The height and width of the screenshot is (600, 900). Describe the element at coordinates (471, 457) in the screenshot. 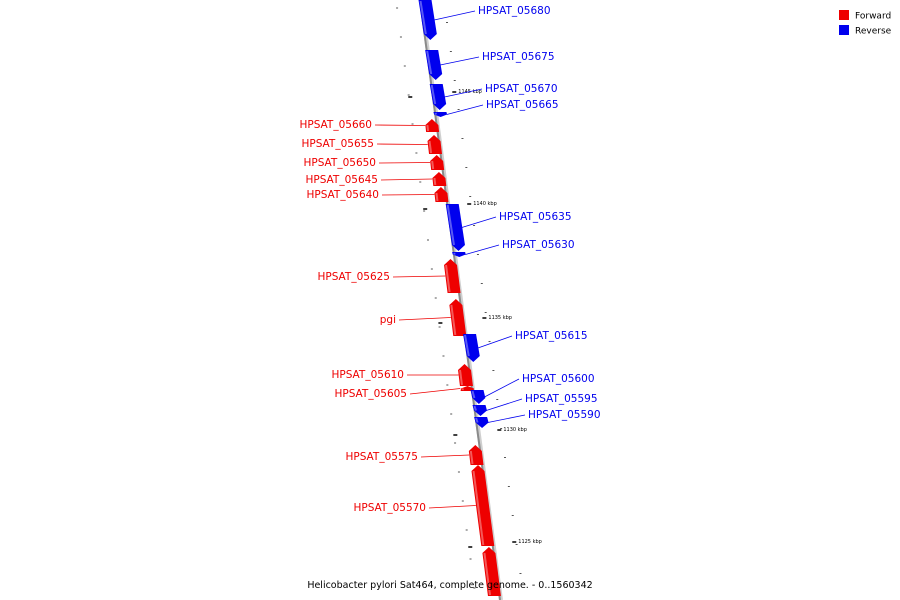

I see `gene-hpsat_05575-shading` at that location.